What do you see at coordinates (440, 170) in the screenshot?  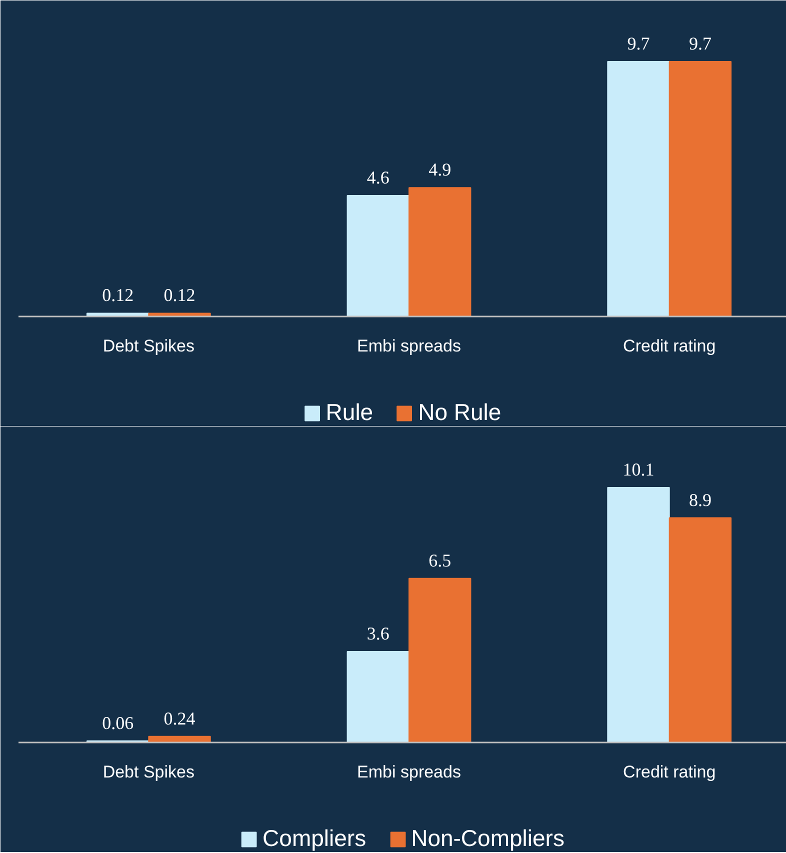 I see `data-label: 4.9` at bounding box center [440, 170].